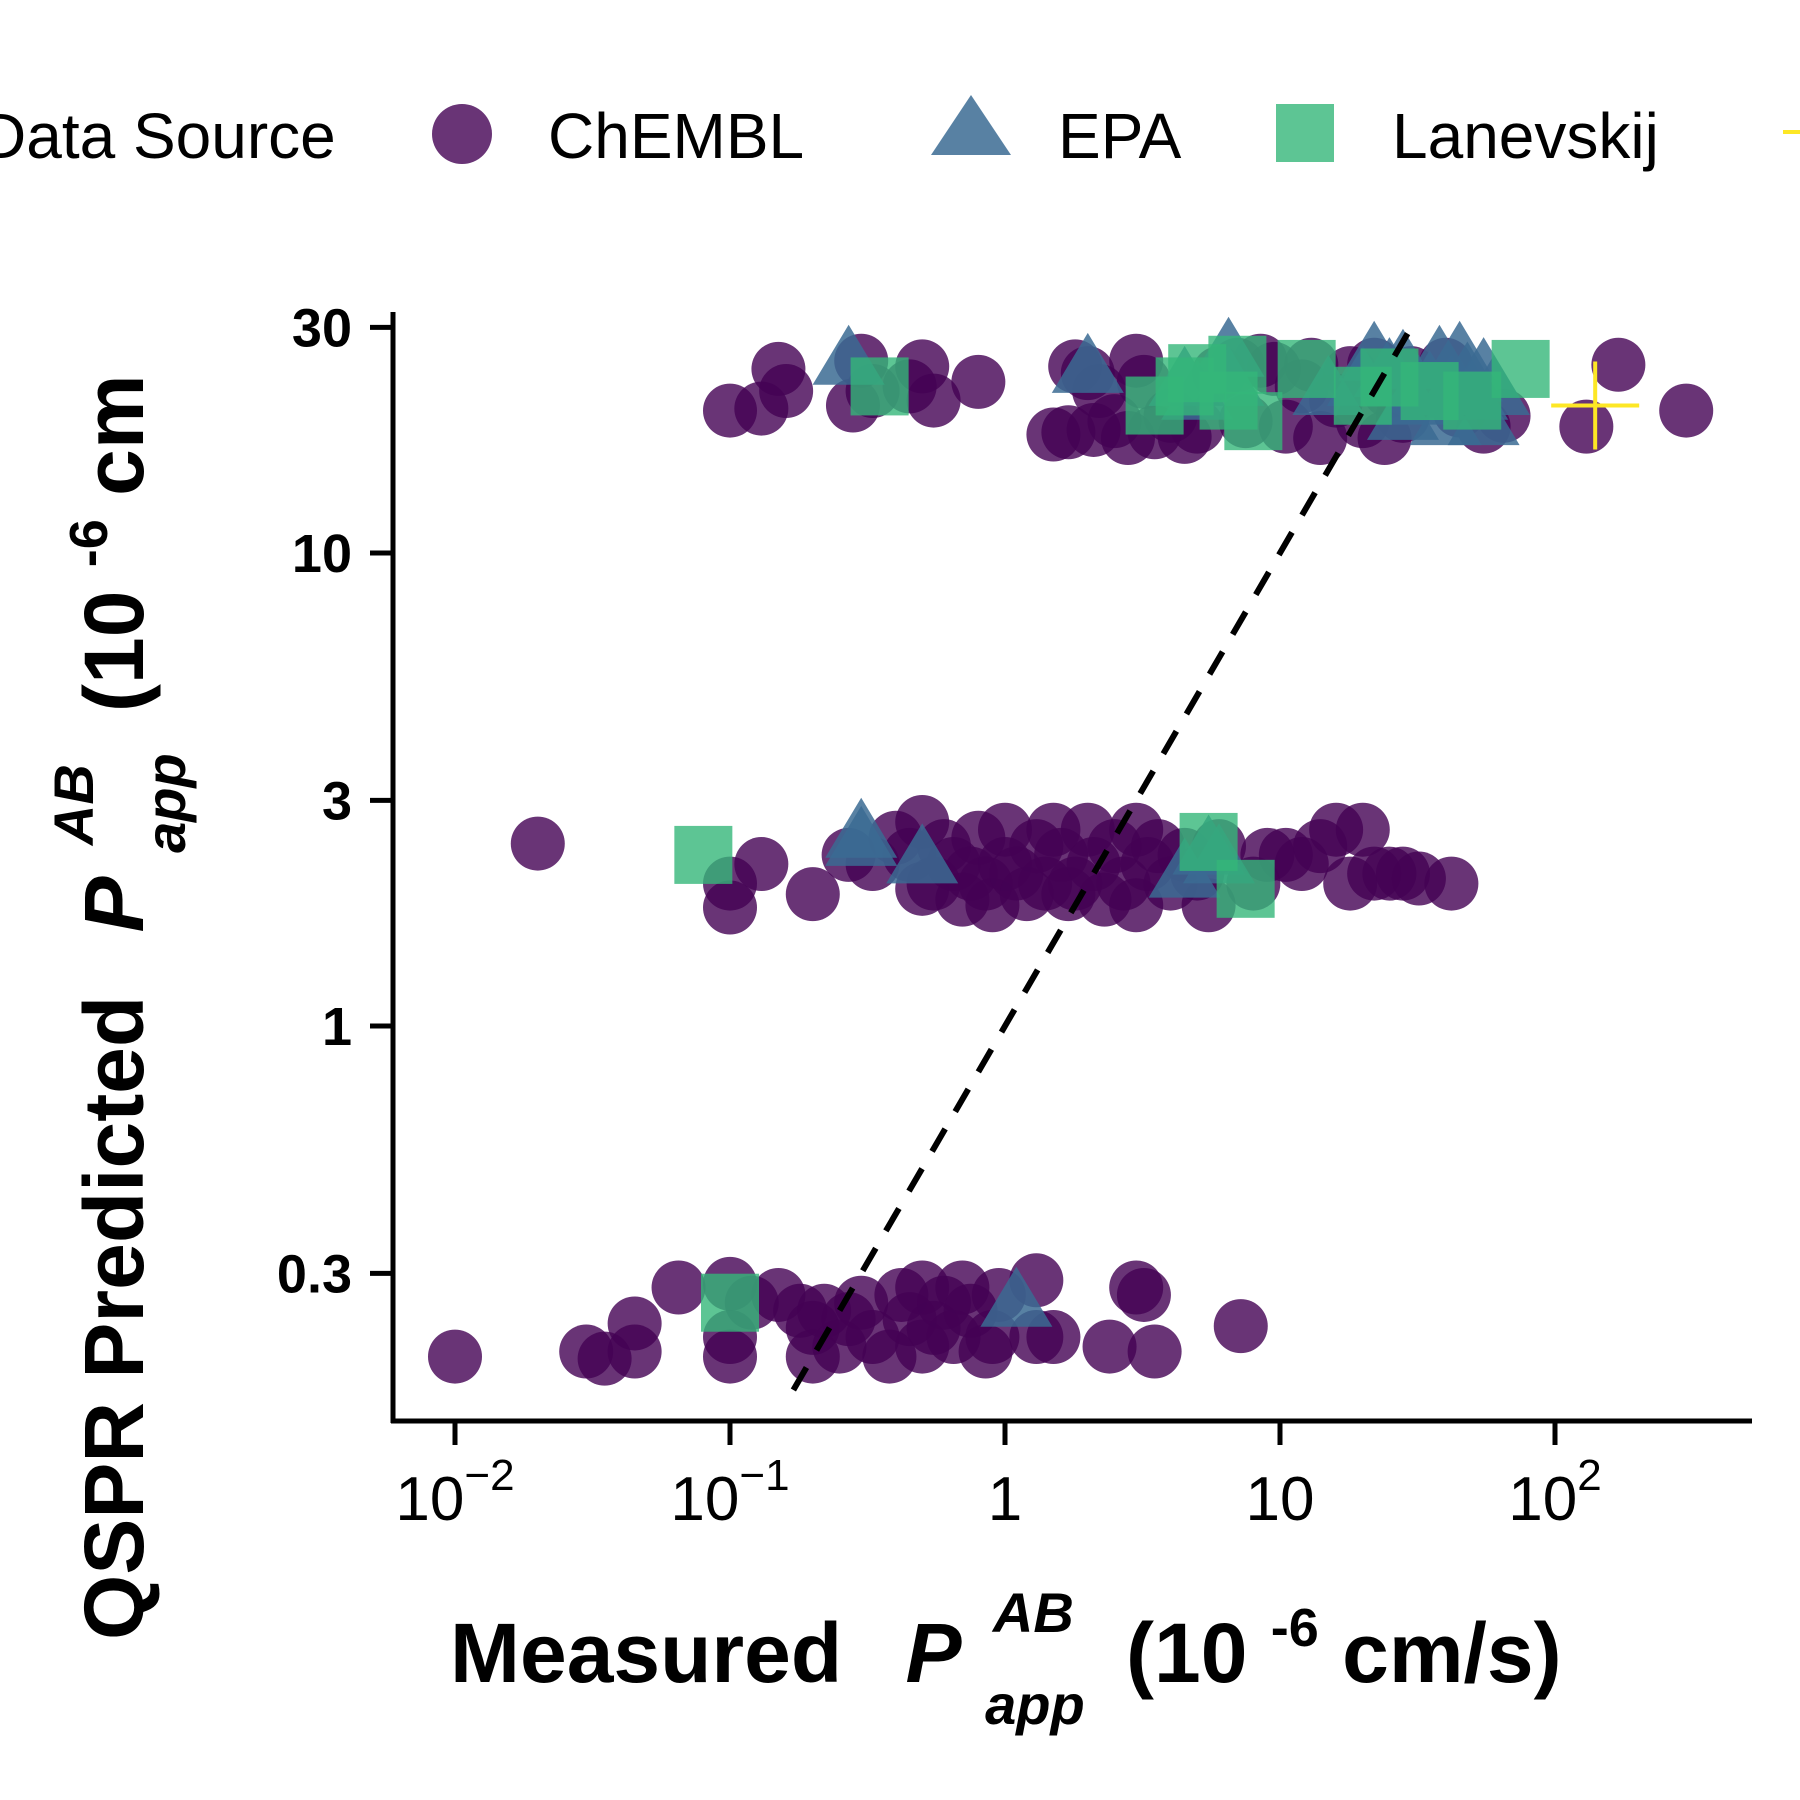 Image resolution: width=1800 pixels, height=1800 pixels. What do you see at coordinates (1280, 1499) in the screenshot?
I see `x-tick-label: 10` at bounding box center [1280, 1499].